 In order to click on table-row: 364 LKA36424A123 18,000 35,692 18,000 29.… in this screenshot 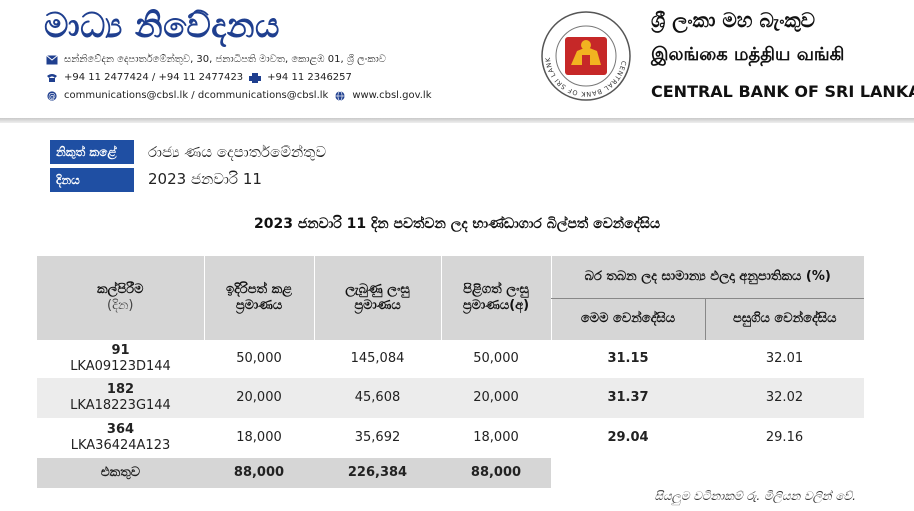, I will do `click(450, 438)`.